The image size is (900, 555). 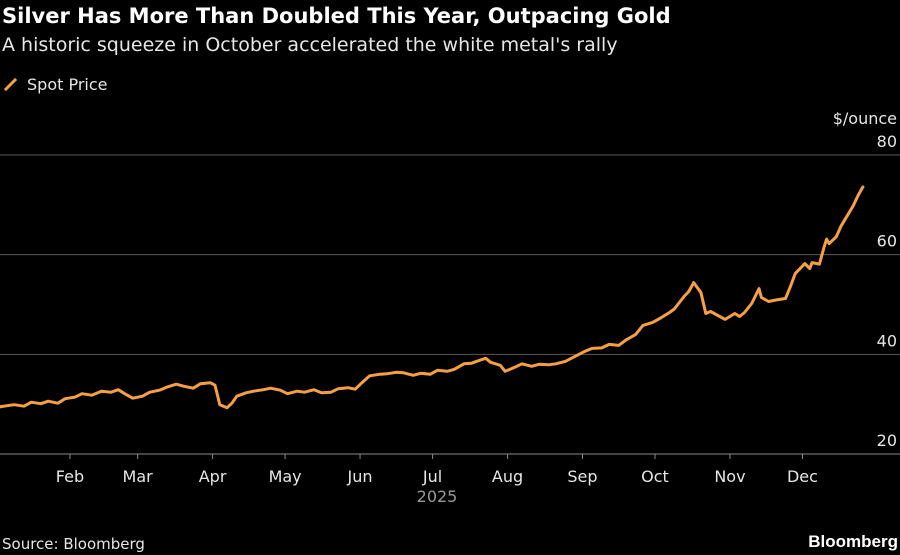 What do you see at coordinates (887, 440) in the screenshot?
I see `y-tick-label: 20` at bounding box center [887, 440].